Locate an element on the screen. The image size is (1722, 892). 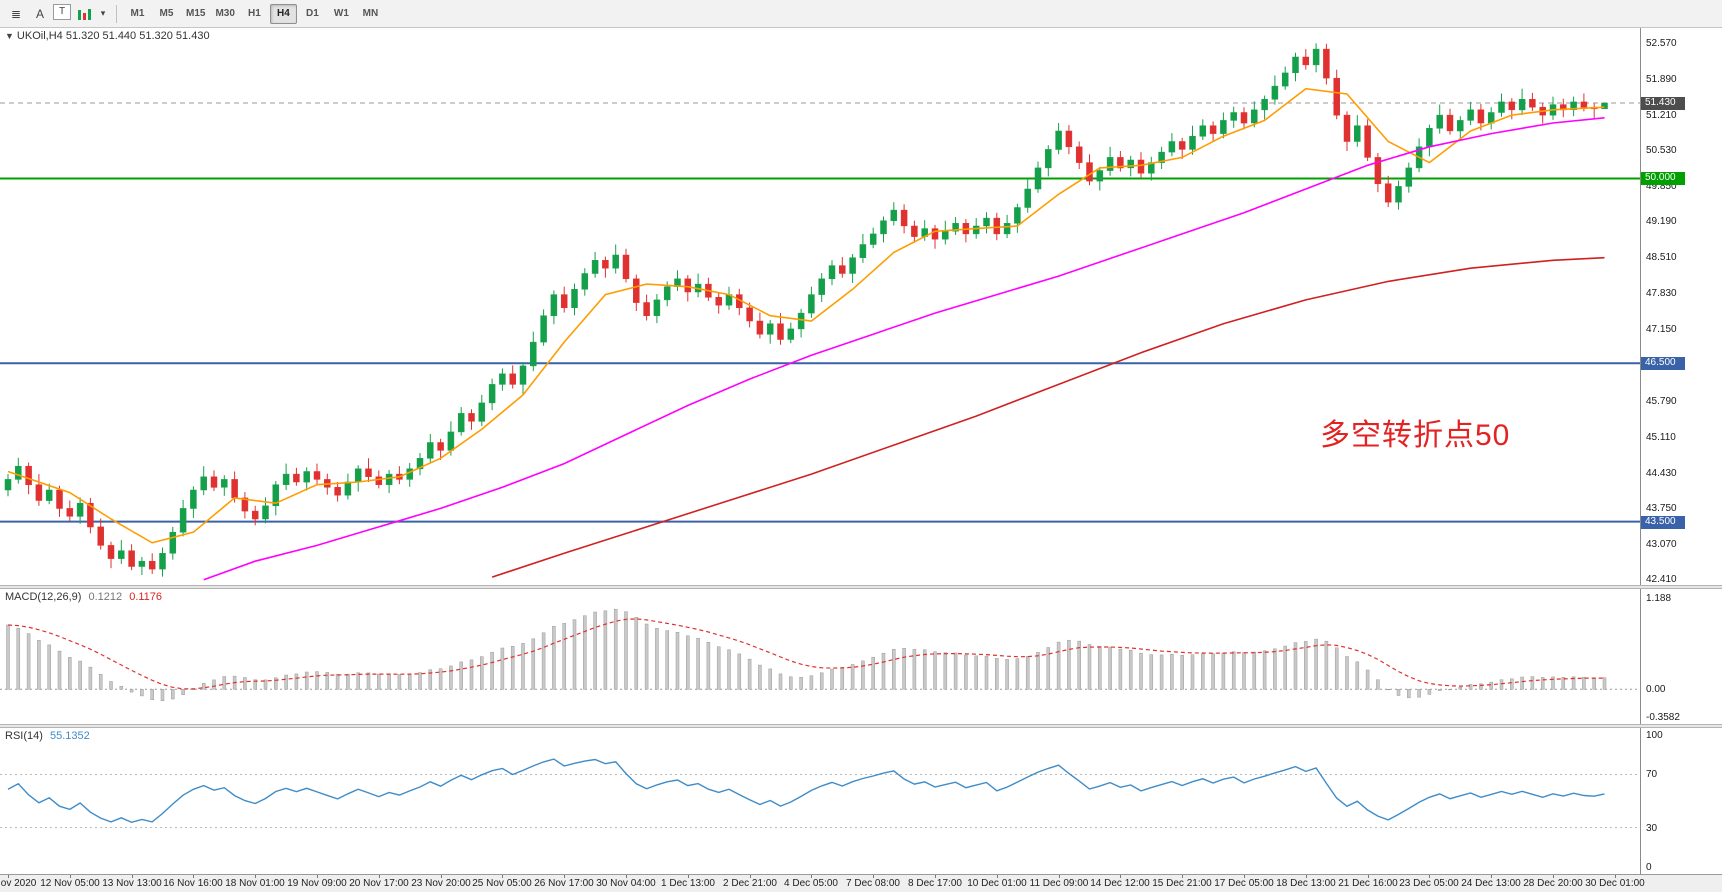
timeframe-buttons: M1 M5 M15 M30 H1 H4 D1 W1 MN is located at coordinates (254, 13).